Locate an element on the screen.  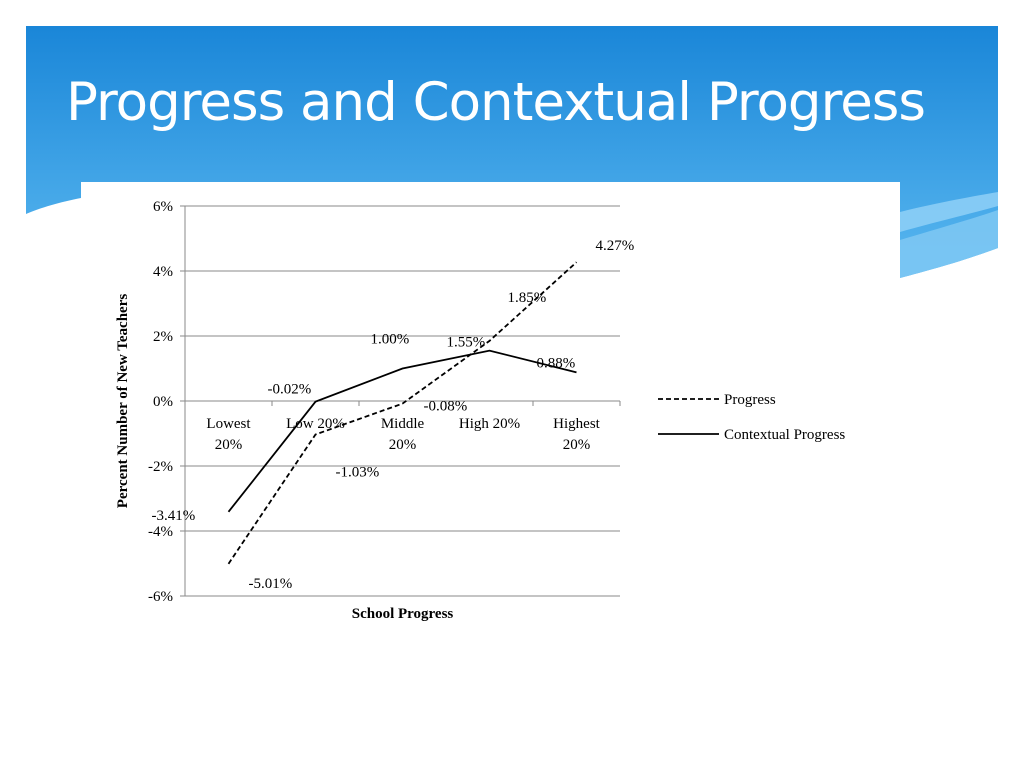
legend-label: Progress is located at coordinates (750, 400).